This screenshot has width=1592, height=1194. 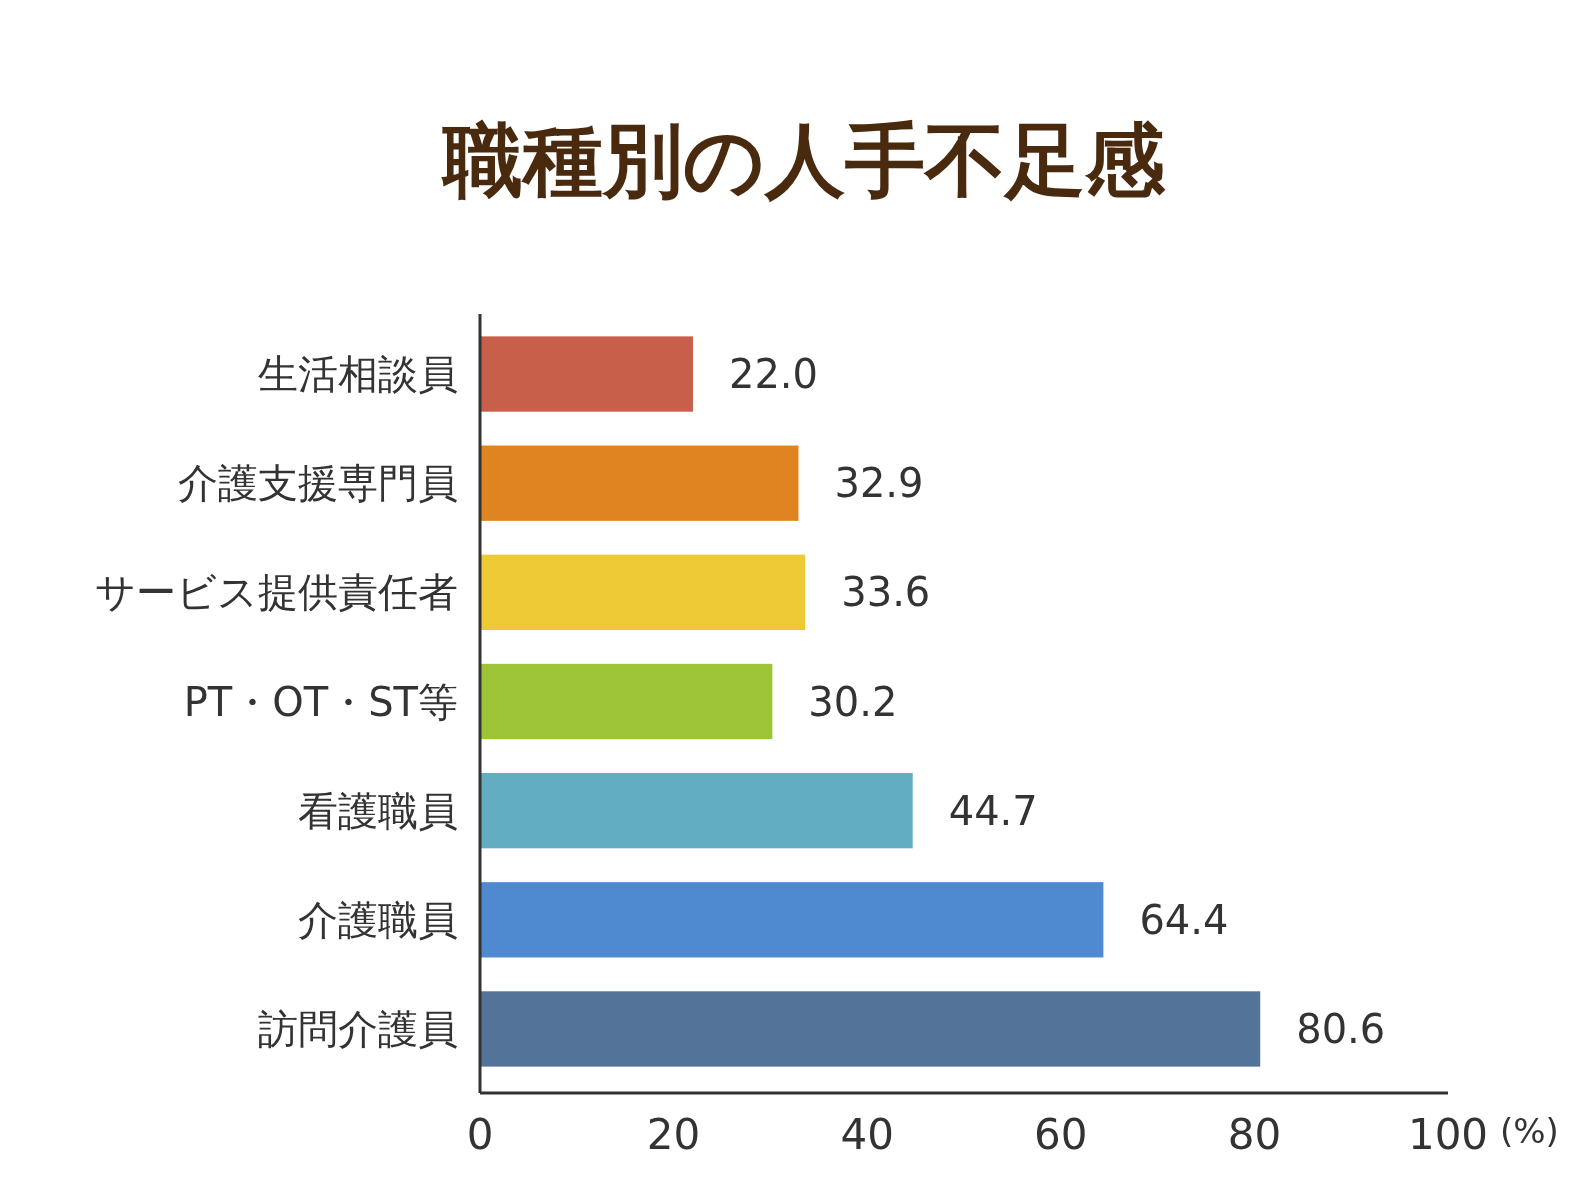 I want to click on chart-title: 職種別の人手不足感, so click(x=803, y=160).